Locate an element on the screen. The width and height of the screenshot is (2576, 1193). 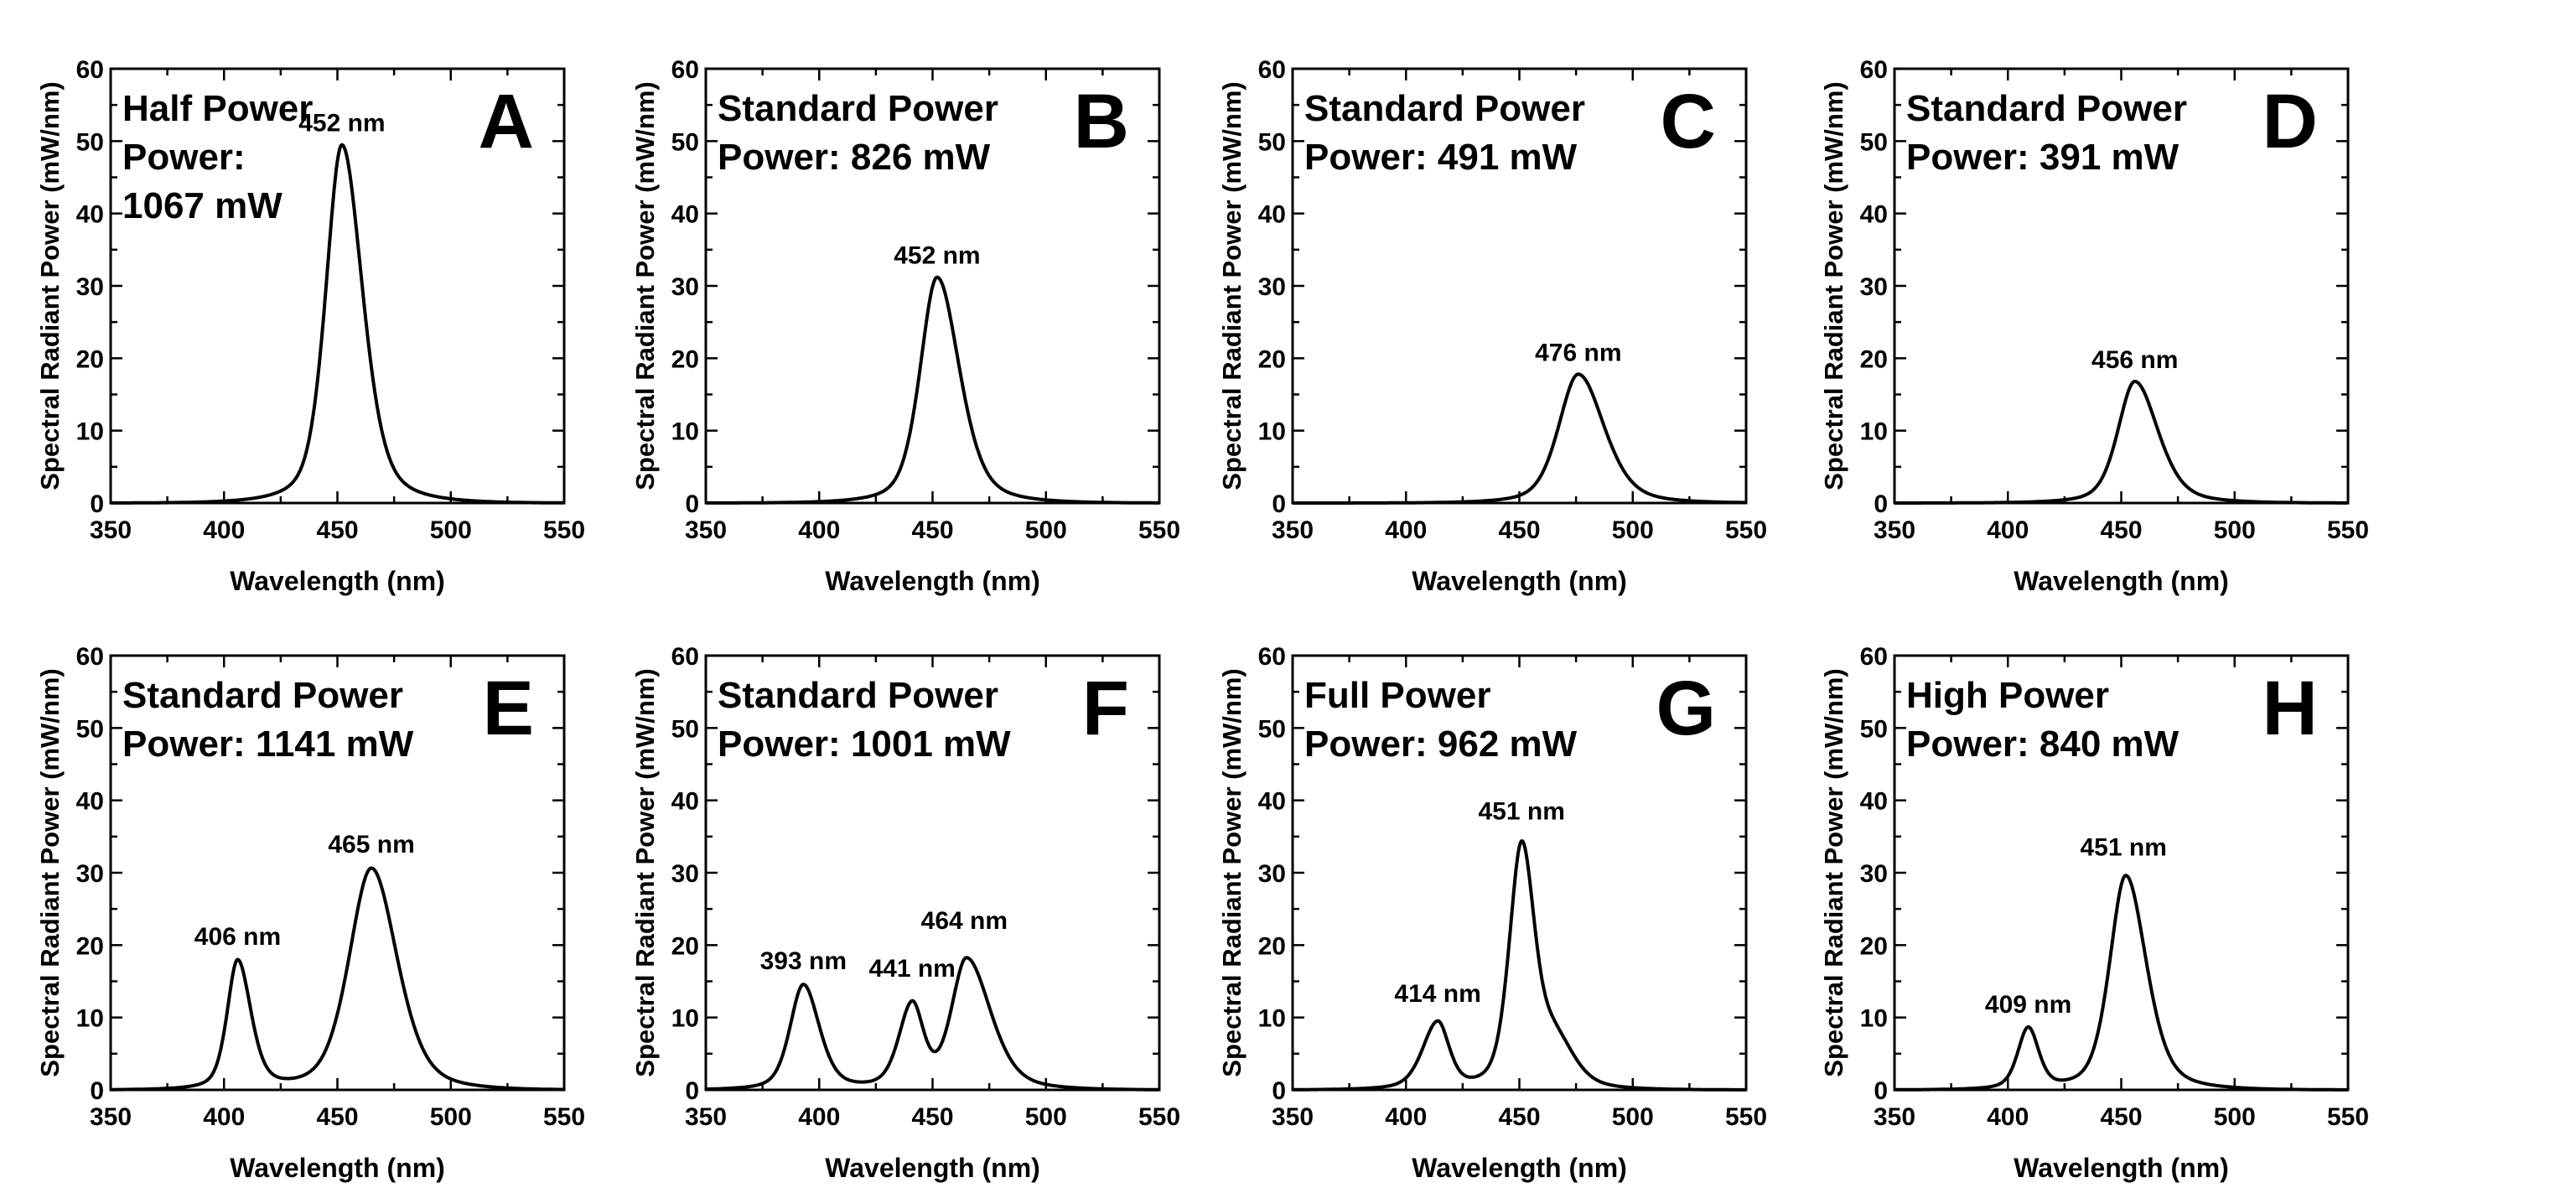
power-info-line: Power: 491 mW is located at coordinates (1441, 157).